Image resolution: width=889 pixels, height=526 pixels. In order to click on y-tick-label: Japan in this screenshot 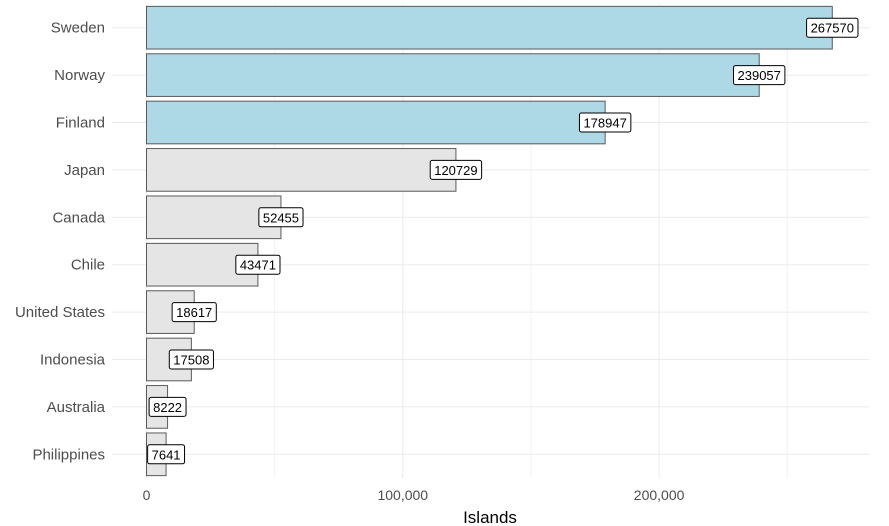, I will do `click(84, 170)`.